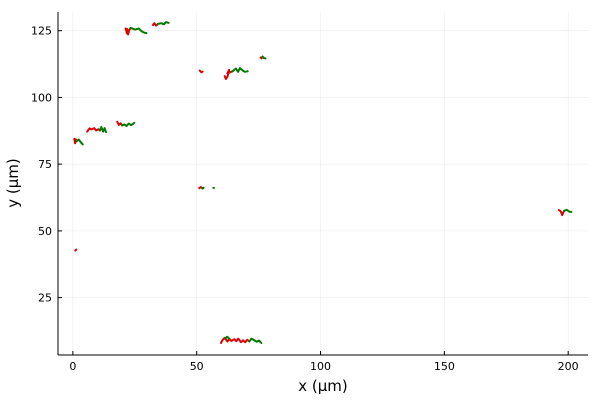 The image size is (600, 400). Describe the element at coordinates (45, 164) in the screenshot. I see `y-tick-label-2: 75` at that location.